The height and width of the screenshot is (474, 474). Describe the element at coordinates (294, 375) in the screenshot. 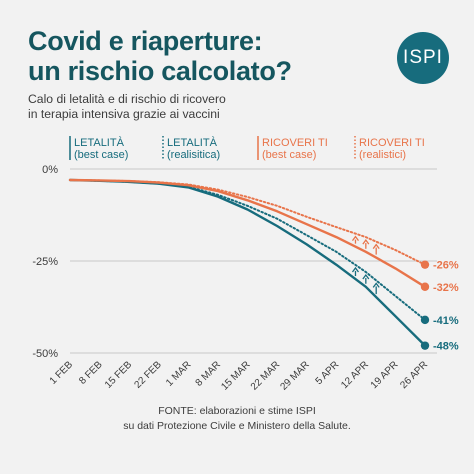

I see `x-tick-label: 29 MAR` at that location.